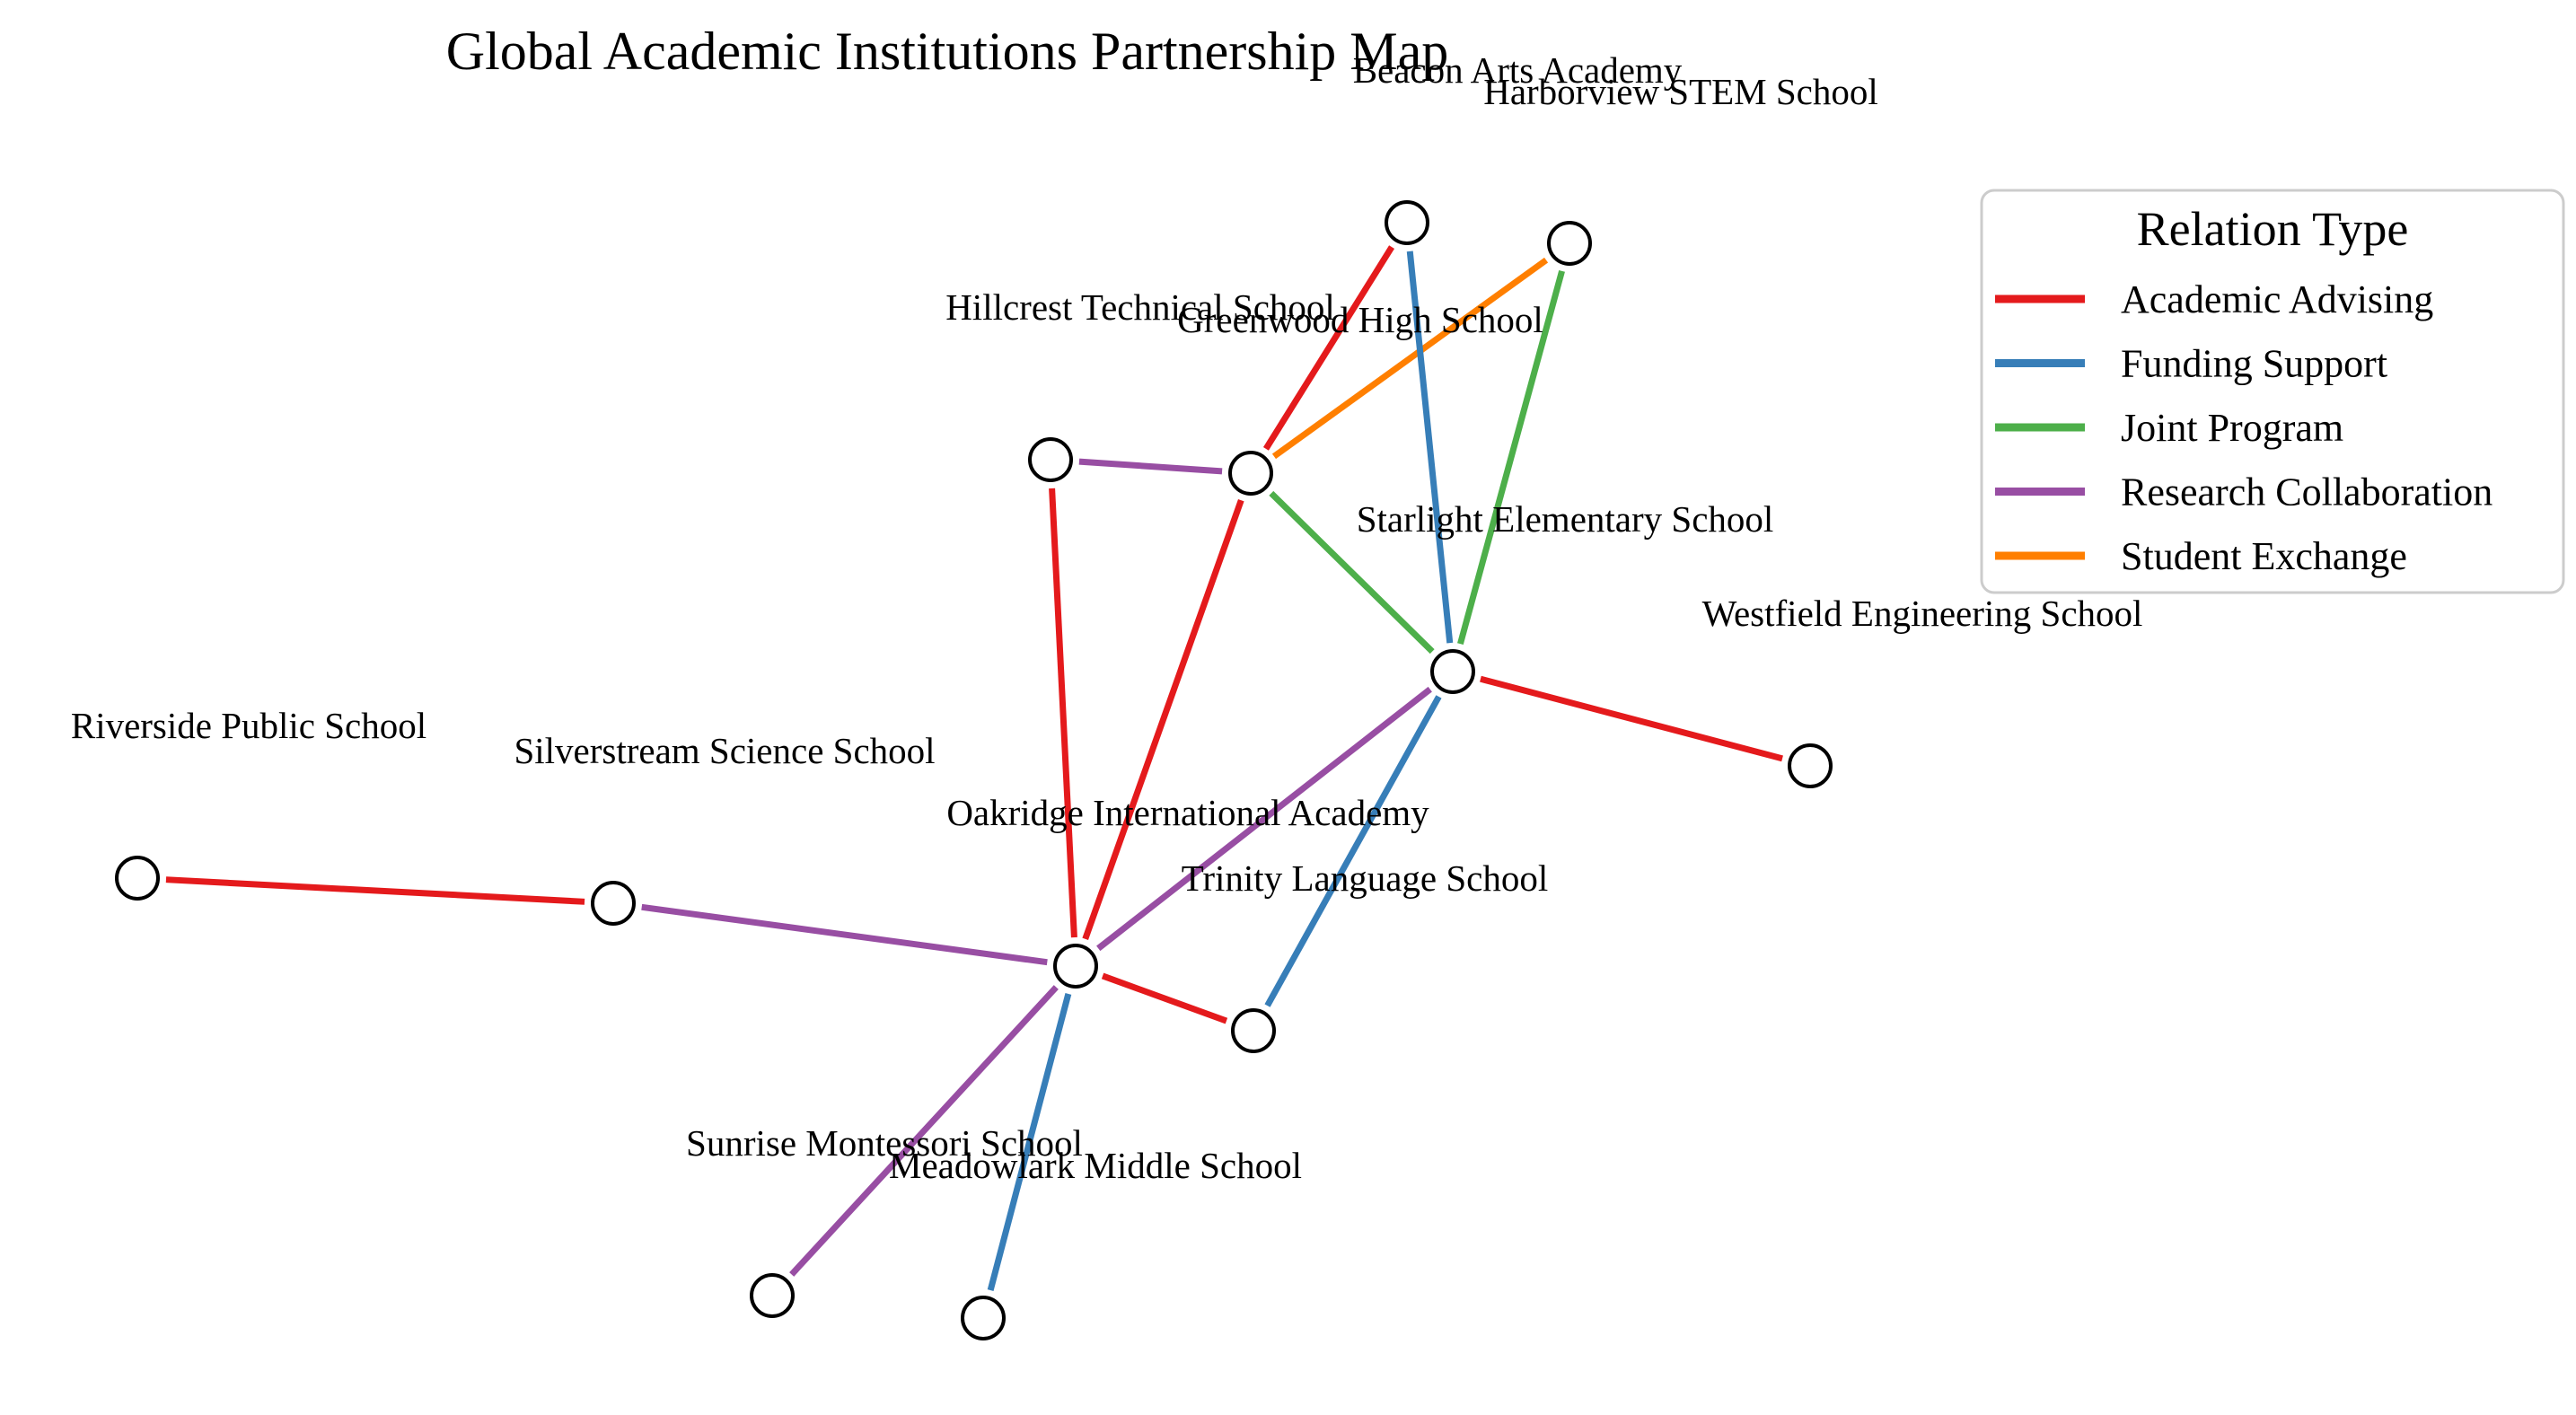 The image size is (2576, 1415). What do you see at coordinates (1075, 967) in the screenshot?
I see `node-oakridge` at bounding box center [1075, 967].